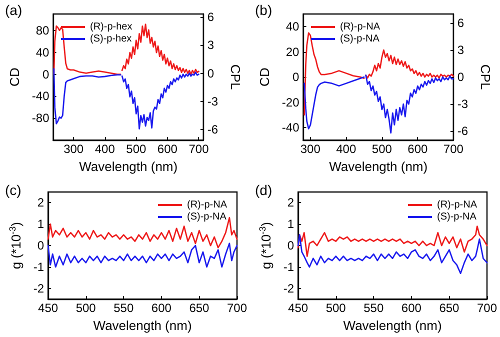  Describe the element at coordinates (291, 102) in the screenshot. I see `y-tick-label: -20` at that location.